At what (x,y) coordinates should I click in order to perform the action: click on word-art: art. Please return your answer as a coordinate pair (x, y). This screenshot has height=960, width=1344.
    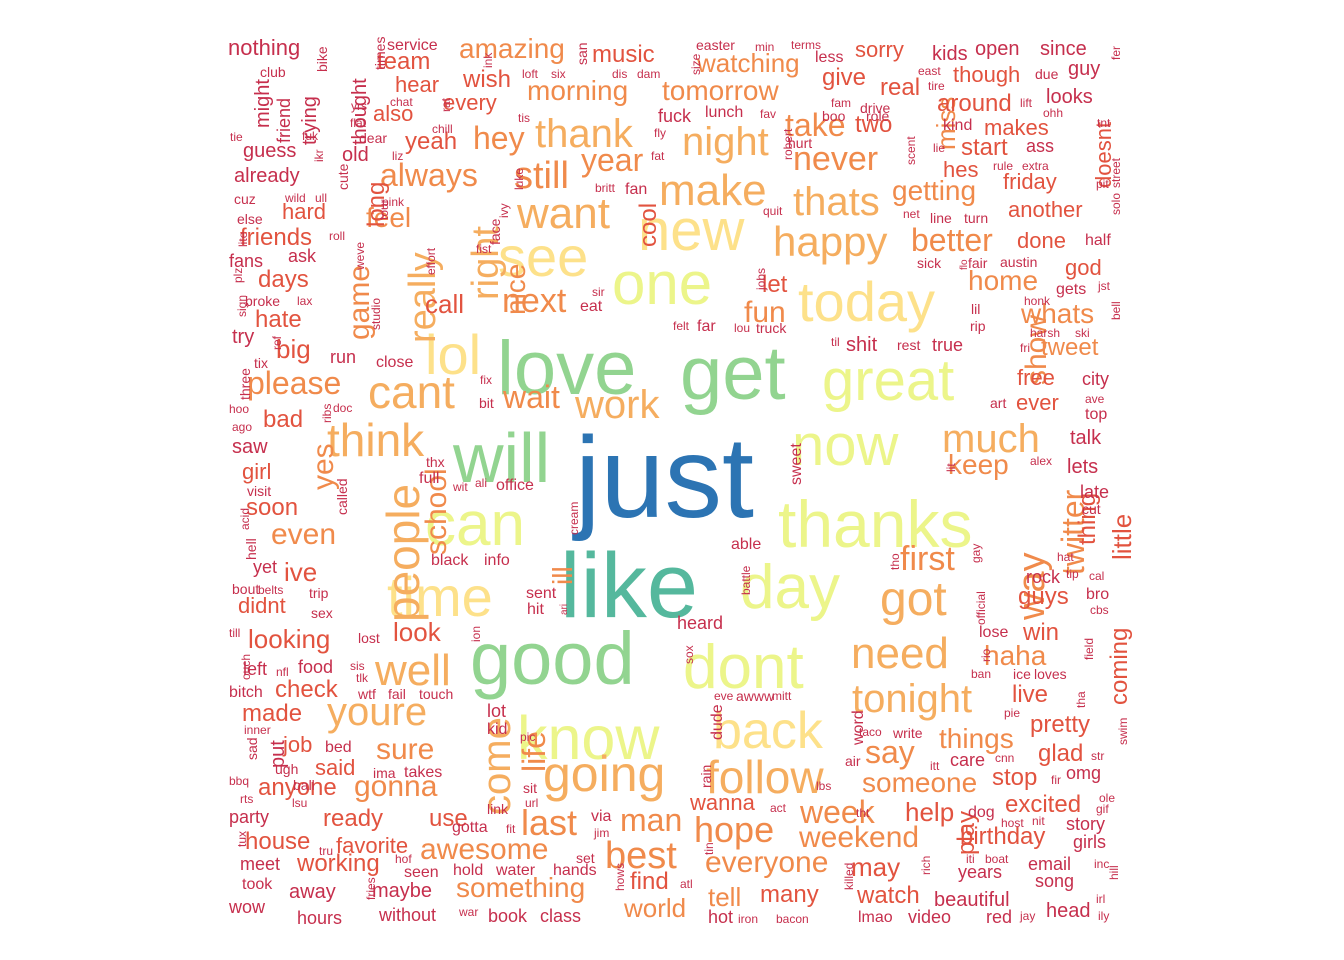
    Looking at the image, I should click on (998, 402).